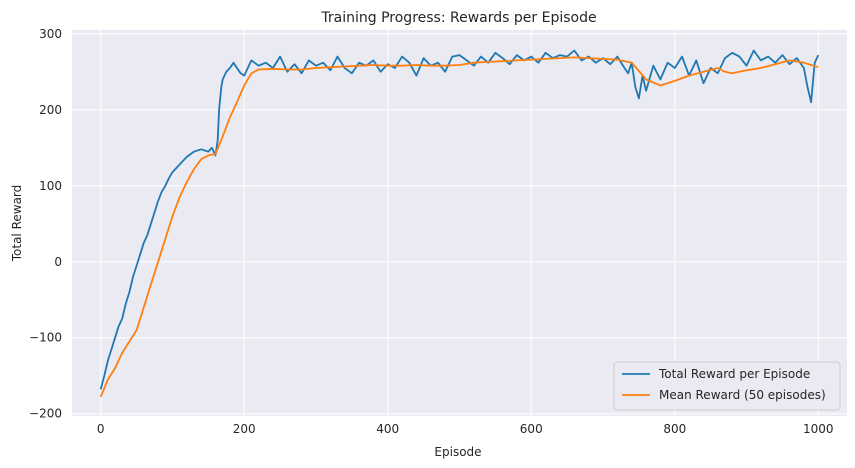  I want to click on x-tick-label: 400, so click(387, 429).